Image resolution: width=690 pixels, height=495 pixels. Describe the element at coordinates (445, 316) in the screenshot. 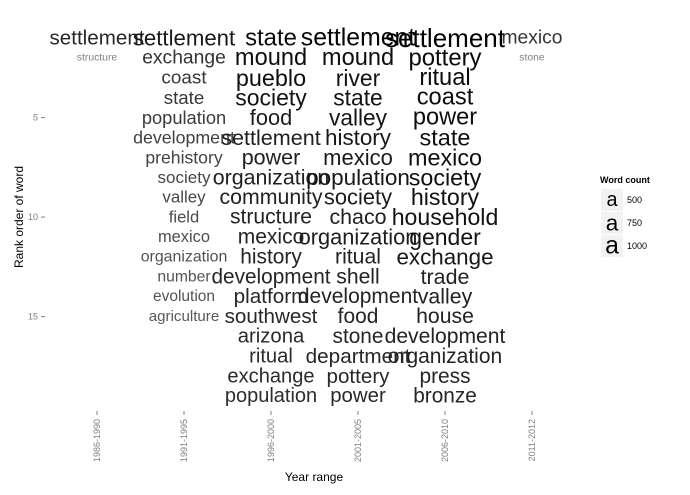

I see `word-label: house` at that location.